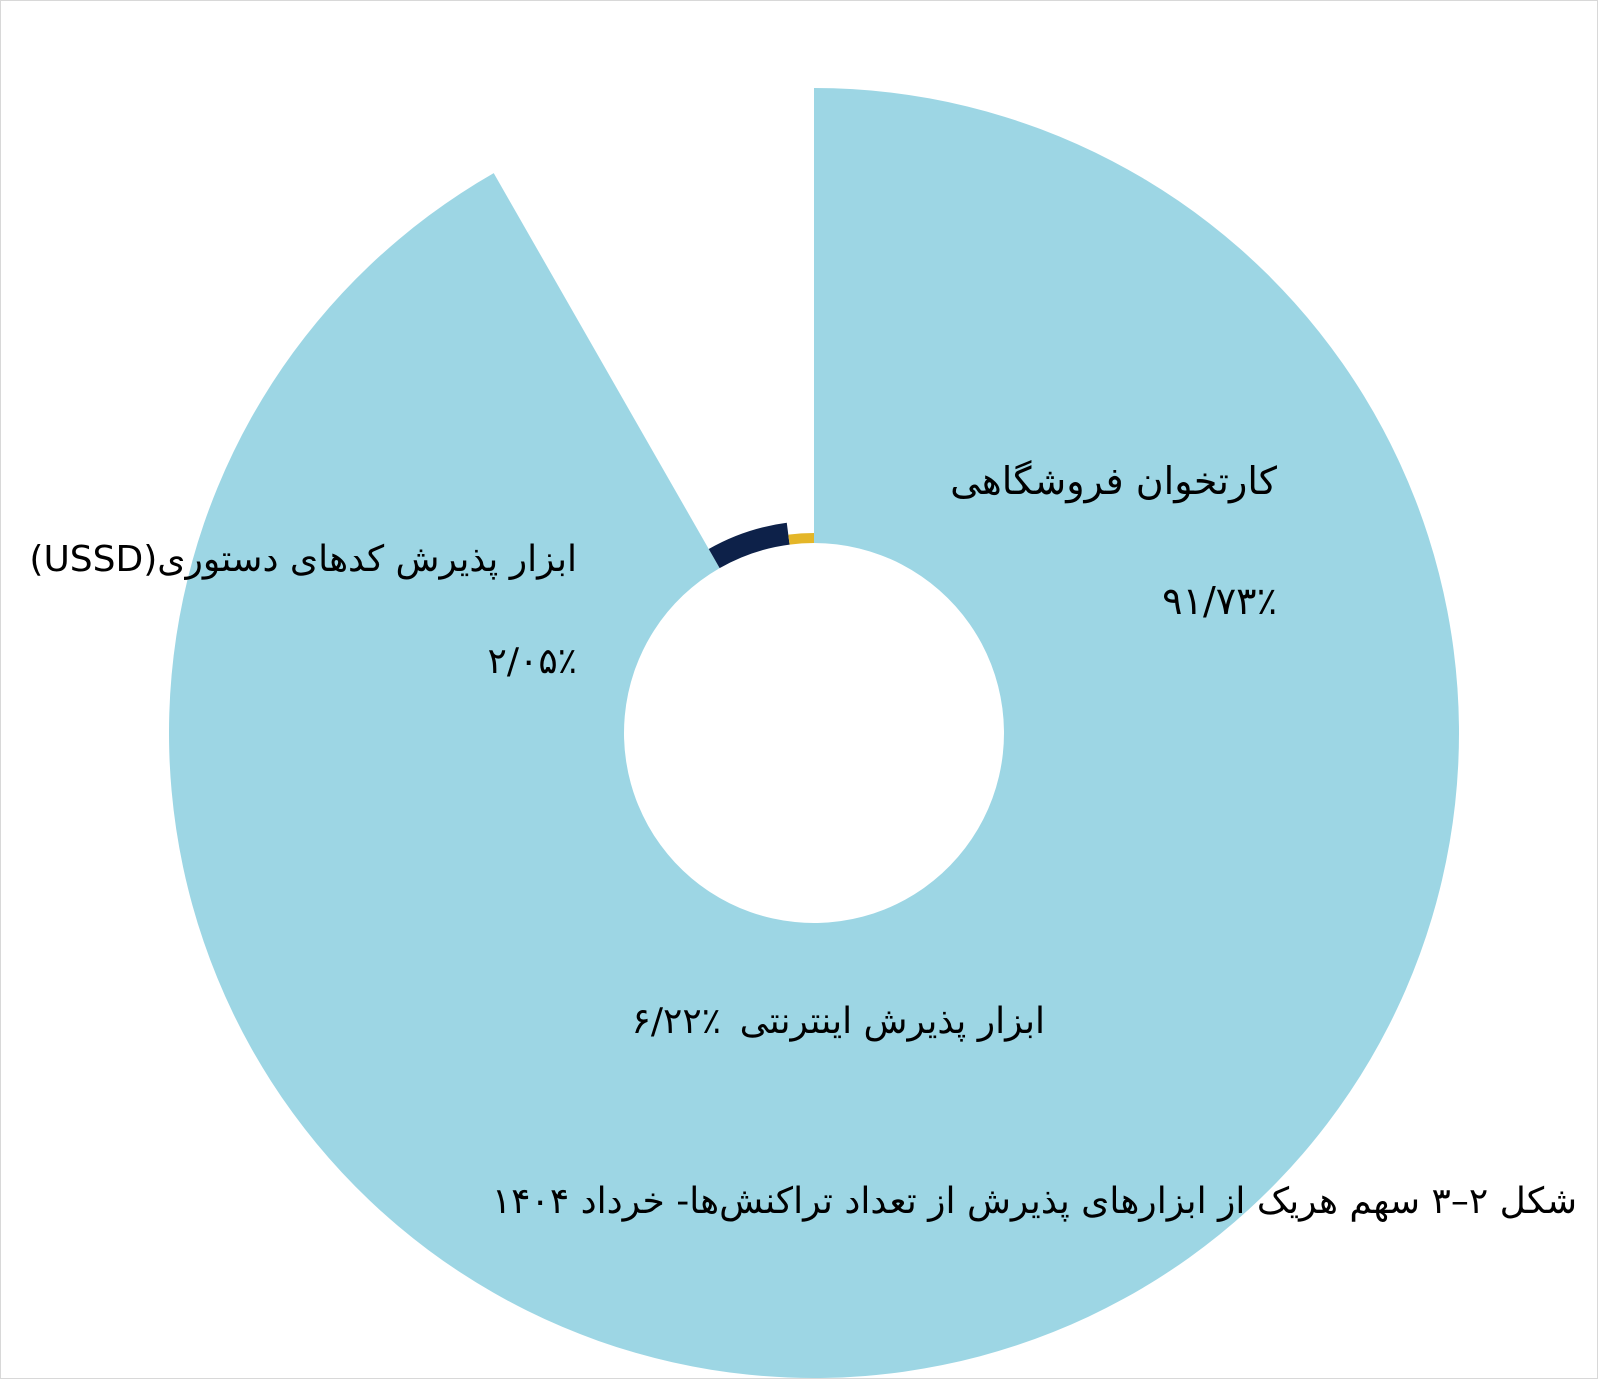  What do you see at coordinates (1113, 481) in the screenshot?
I see `slice-label-pos: کارتخوان فروشگاهی` at bounding box center [1113, 481].